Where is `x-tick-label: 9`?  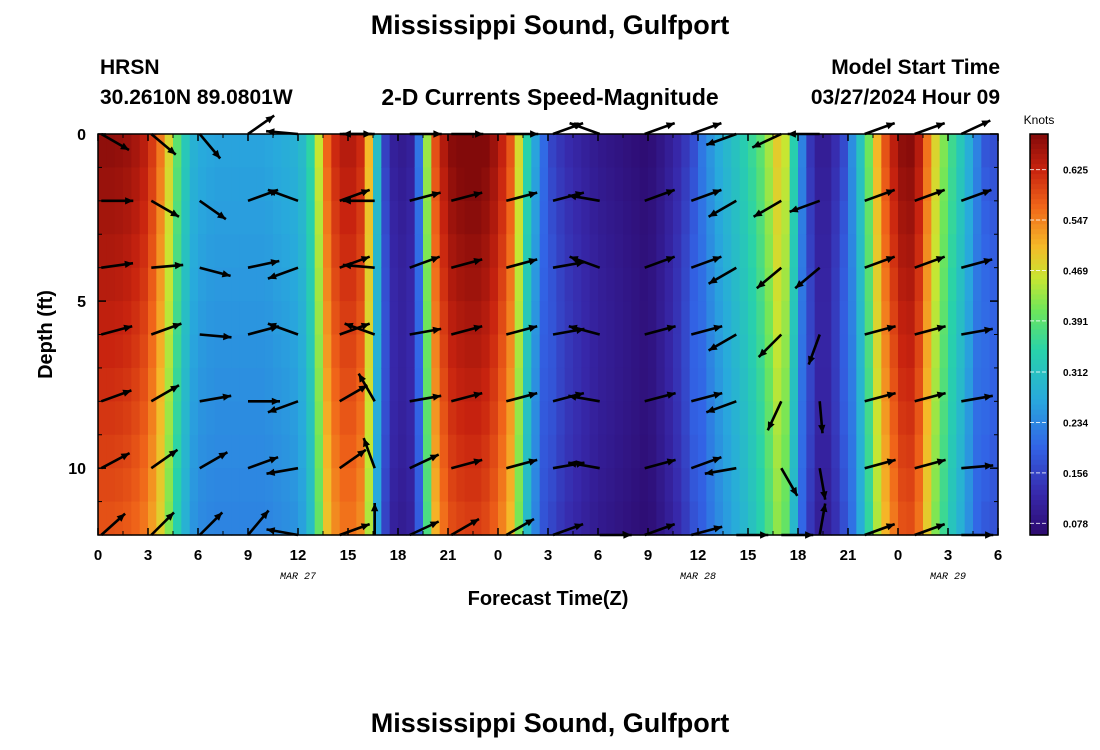 x-tick-label: 9 is located at coordinates (248, 555).